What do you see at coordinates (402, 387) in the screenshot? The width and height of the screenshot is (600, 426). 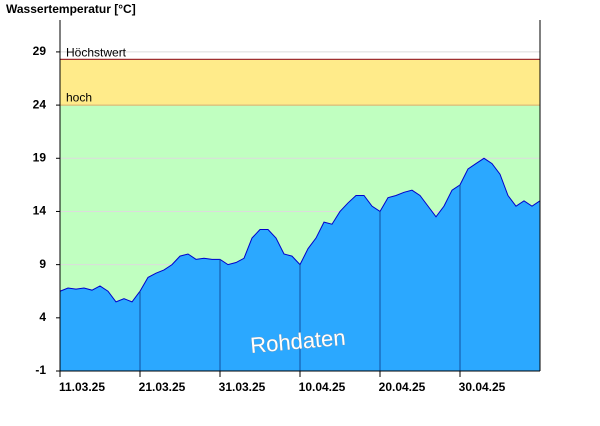 I see `x-tick-label: 20.04.25` at bounding box center [402, 387].